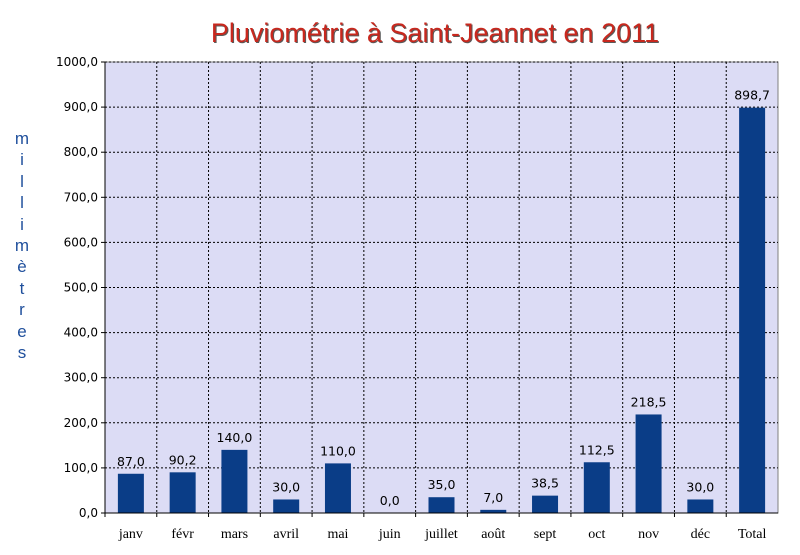 The width and height of the screenshot is (800, 555). What do you see at coordinates (182, 534) in the screenshot?
I see `x-tick-label: févr` at bounding box center [182, 534].